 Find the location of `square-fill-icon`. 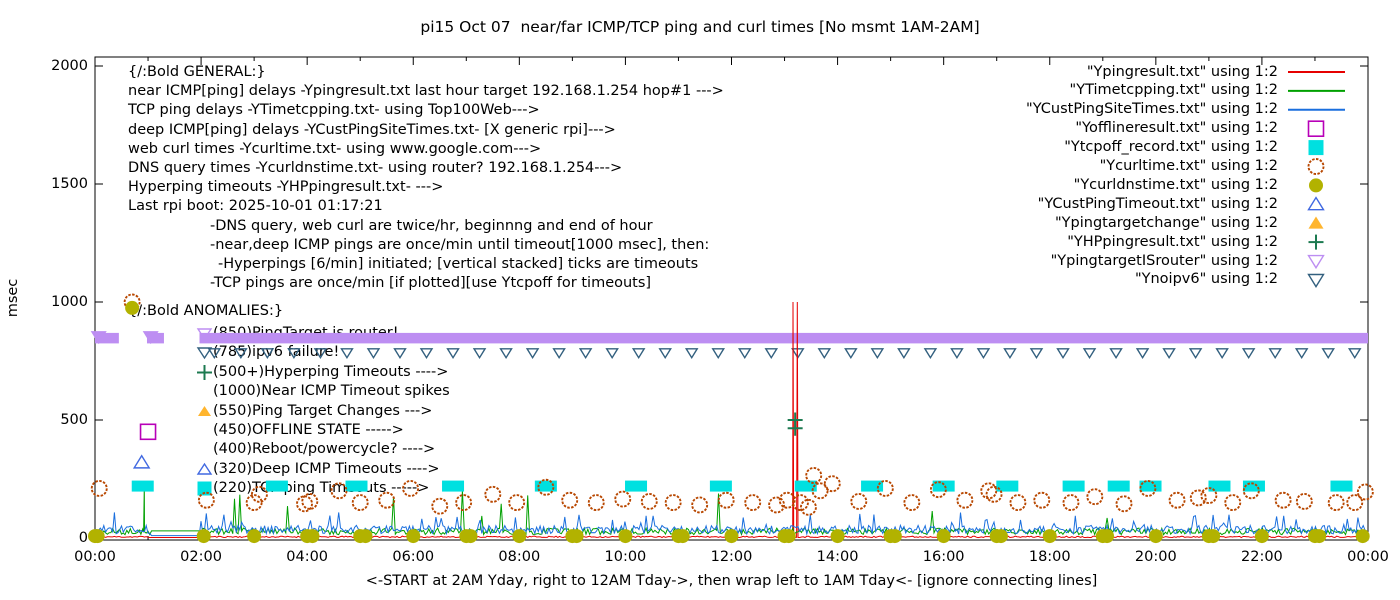

square-fill-icon is located at coordinates (204, 488).